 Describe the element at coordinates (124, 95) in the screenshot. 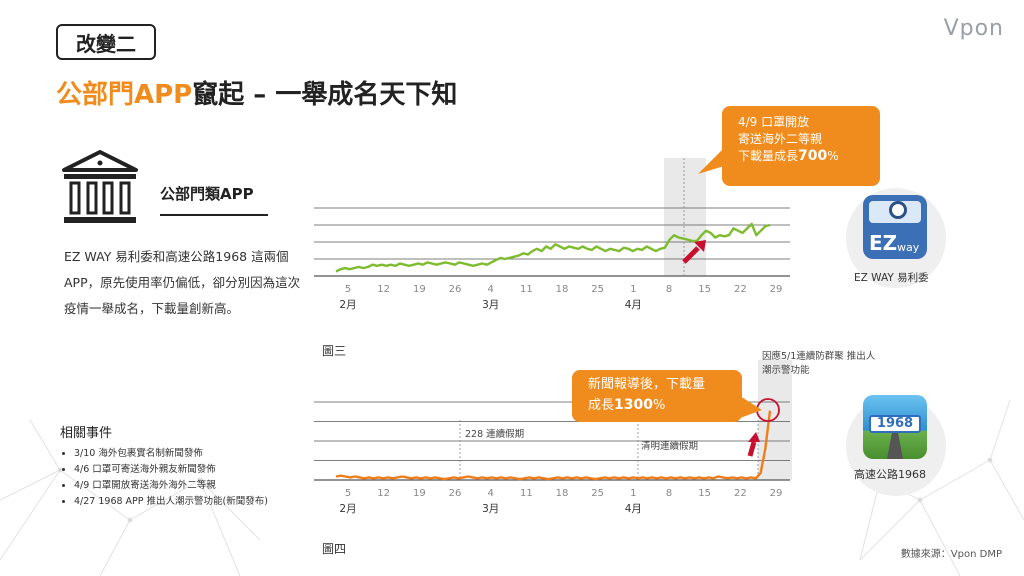

I see `title-highlight: 公部門APP` at that location.